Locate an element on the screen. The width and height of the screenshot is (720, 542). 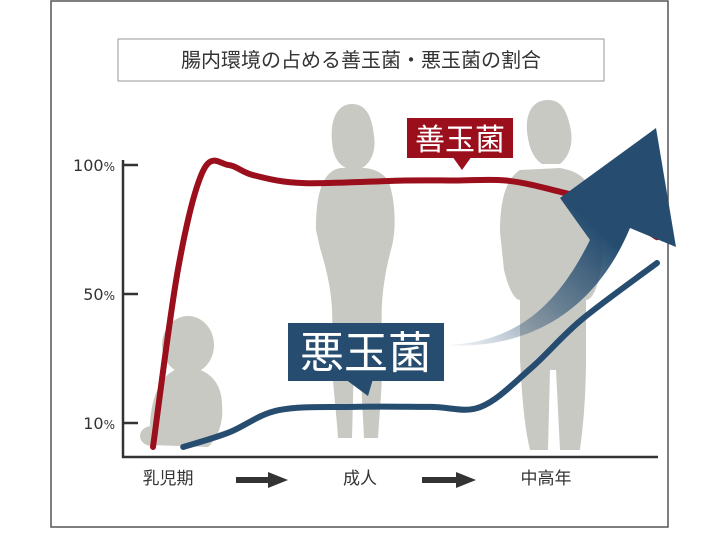
title-box is located at coordinates (361, 60).